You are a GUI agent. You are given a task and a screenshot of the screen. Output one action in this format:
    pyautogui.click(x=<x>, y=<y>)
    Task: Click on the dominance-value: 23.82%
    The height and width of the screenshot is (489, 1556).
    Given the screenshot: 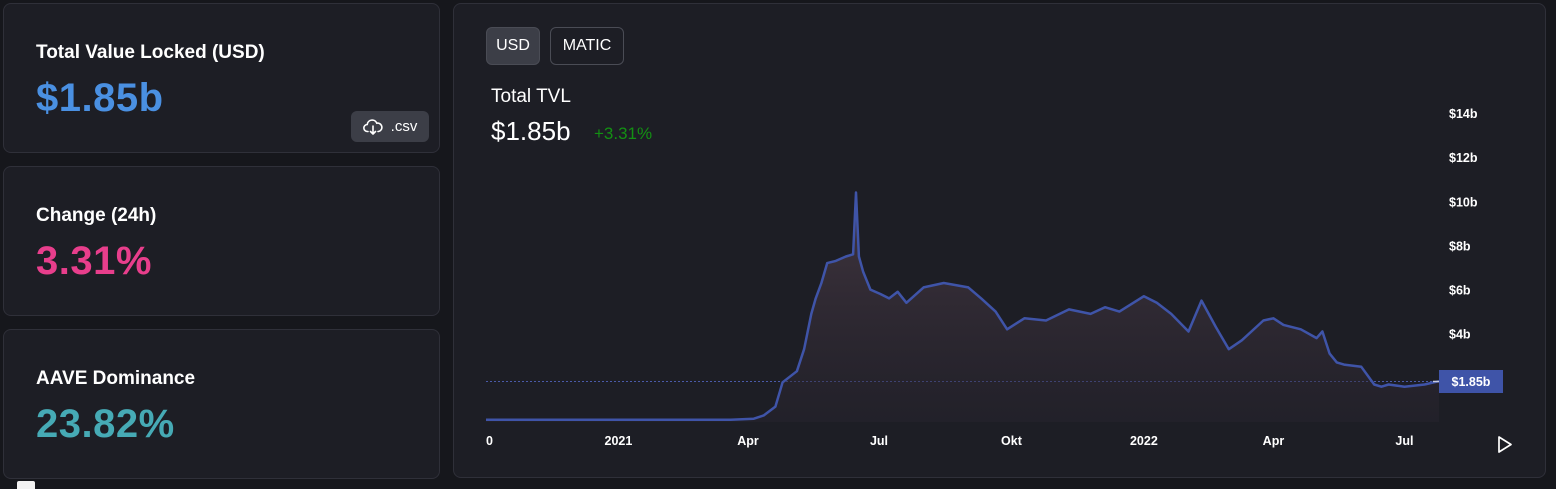 What is the action you would take?
    pyautogui.click(x=105, y=424)
    